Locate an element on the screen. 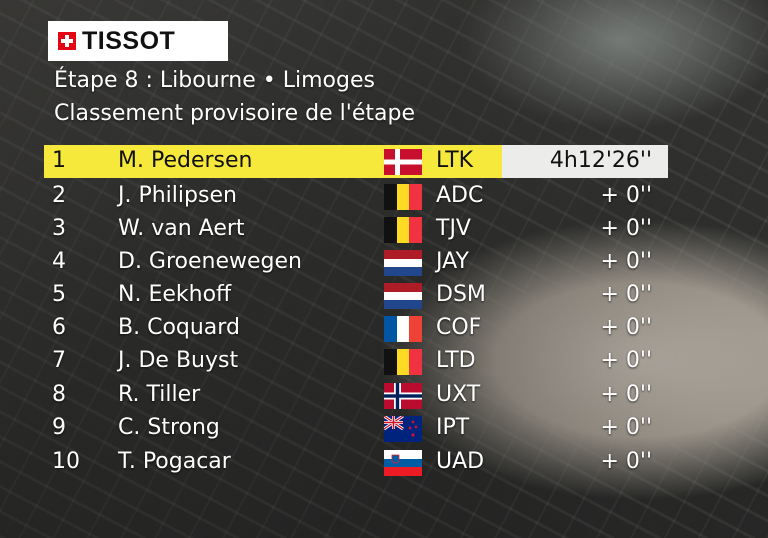 This screenshot has height=538, width=768. rank: 7 is located at coordinates (59, 360).